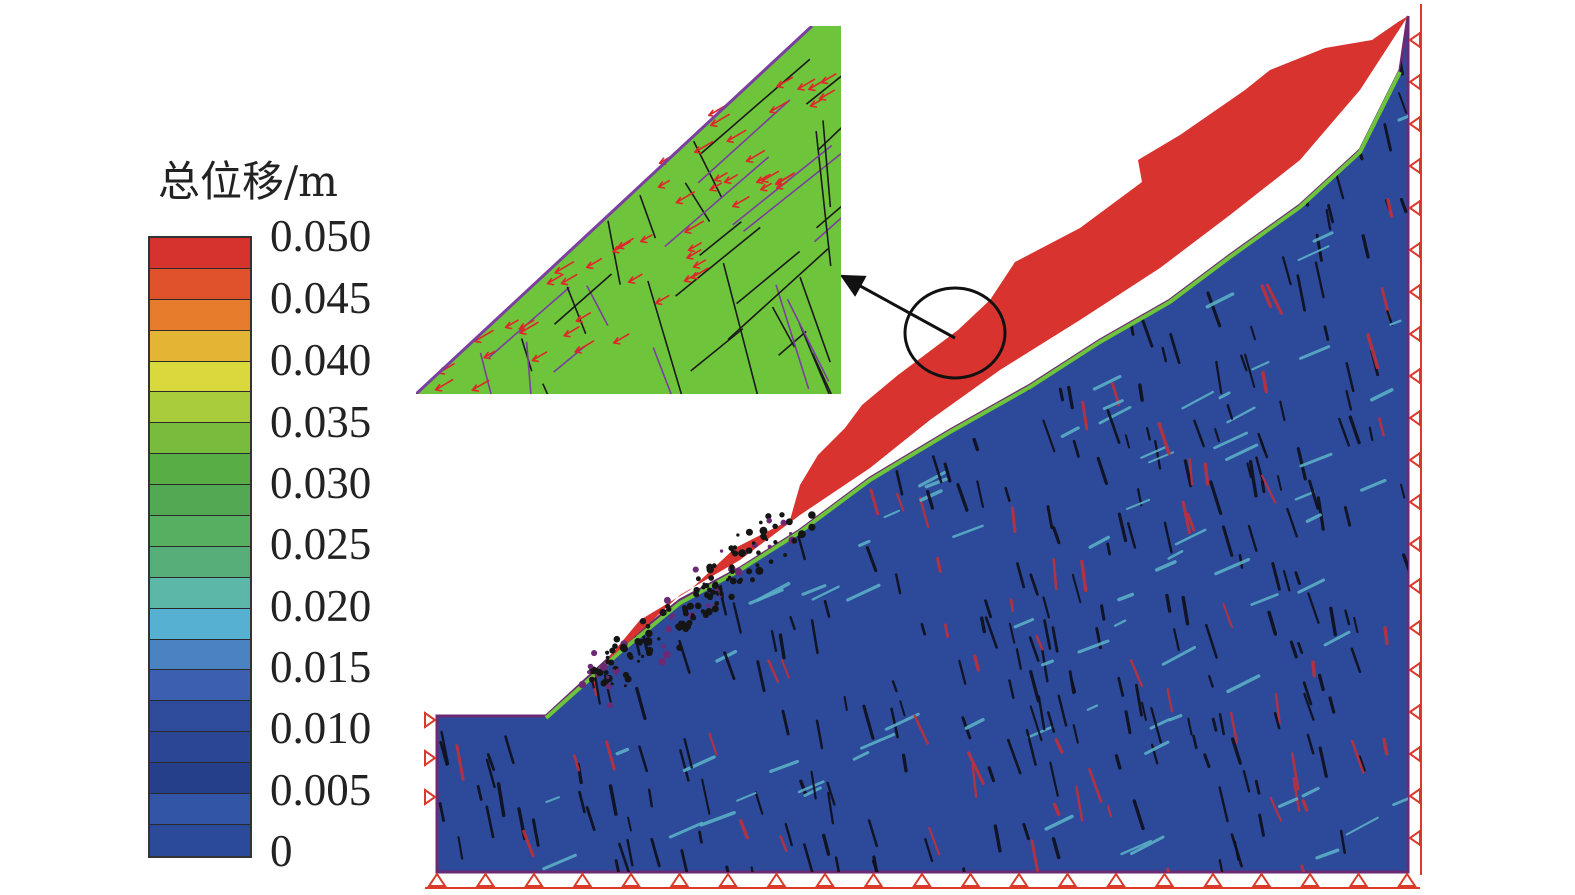 This screenshot has height=895, width=1575. I want to click on legend-tick-label: 0.025, so click(321, 544).